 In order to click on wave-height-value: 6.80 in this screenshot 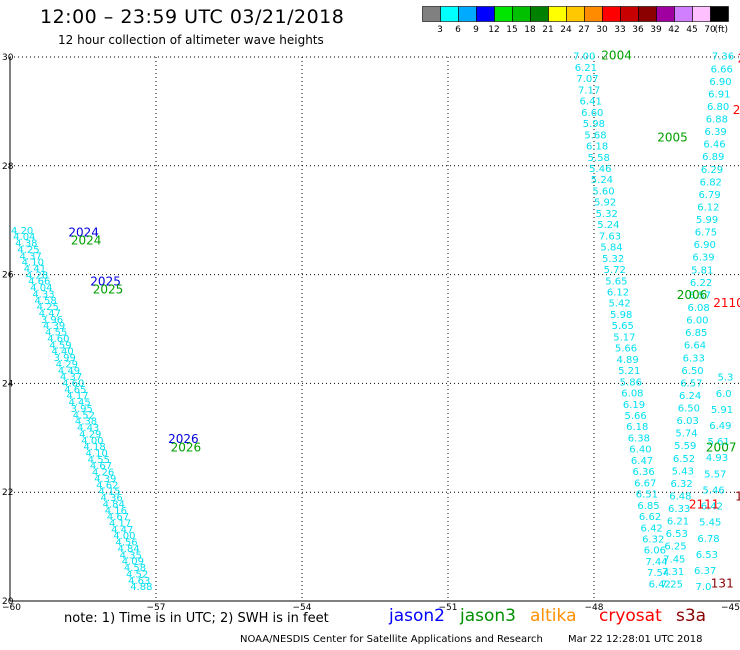, I will do `click(718, 107)`.